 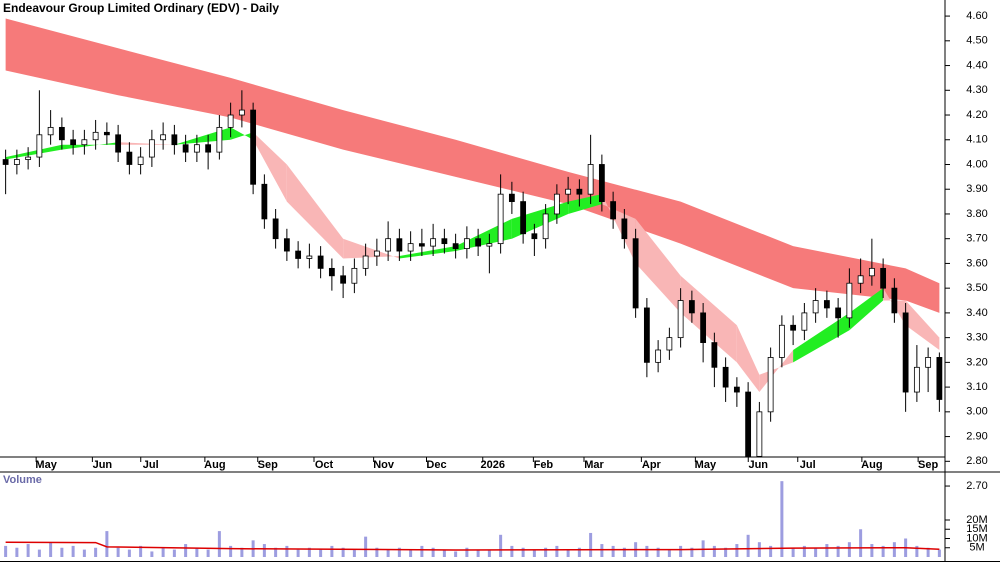 I want to click on volume-title: Volume, so click(x=22, y=480).